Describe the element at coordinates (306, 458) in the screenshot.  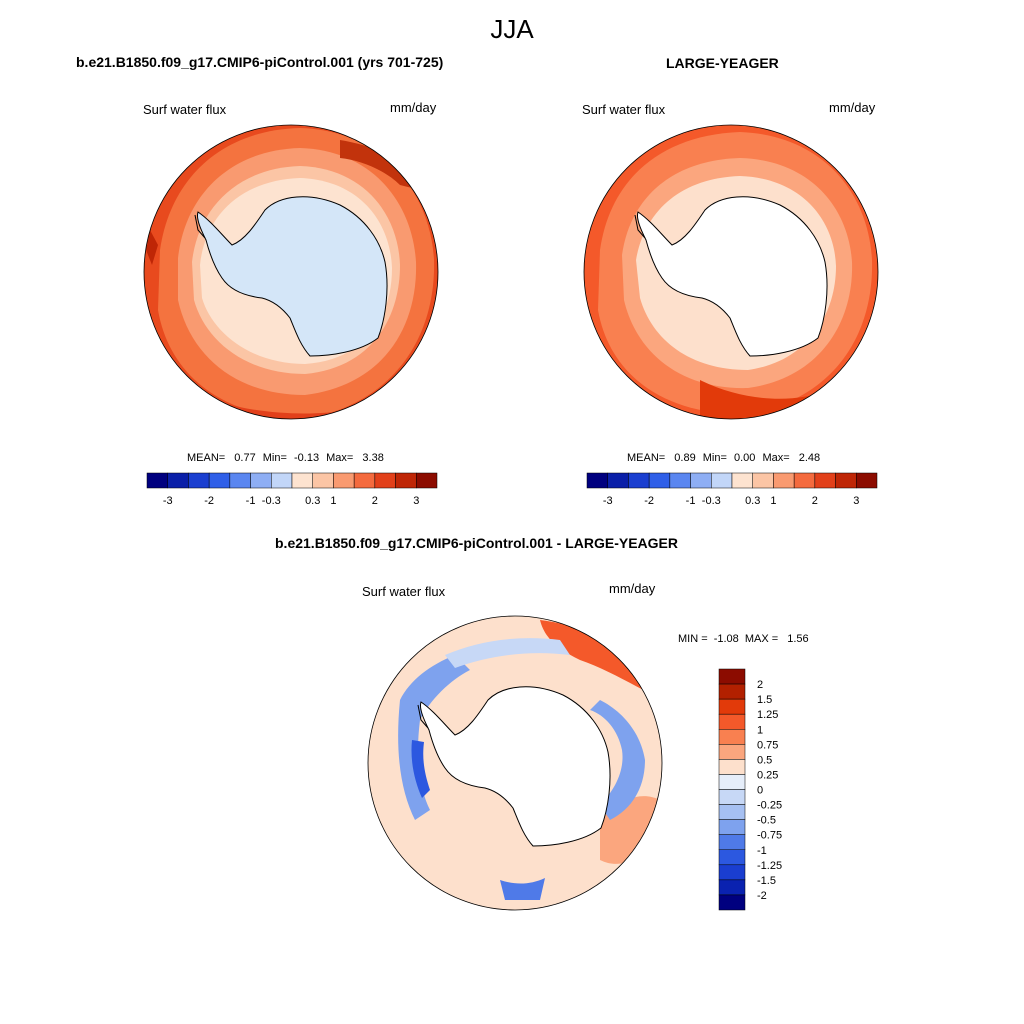
I see `stat-min: -0.13` at that location.